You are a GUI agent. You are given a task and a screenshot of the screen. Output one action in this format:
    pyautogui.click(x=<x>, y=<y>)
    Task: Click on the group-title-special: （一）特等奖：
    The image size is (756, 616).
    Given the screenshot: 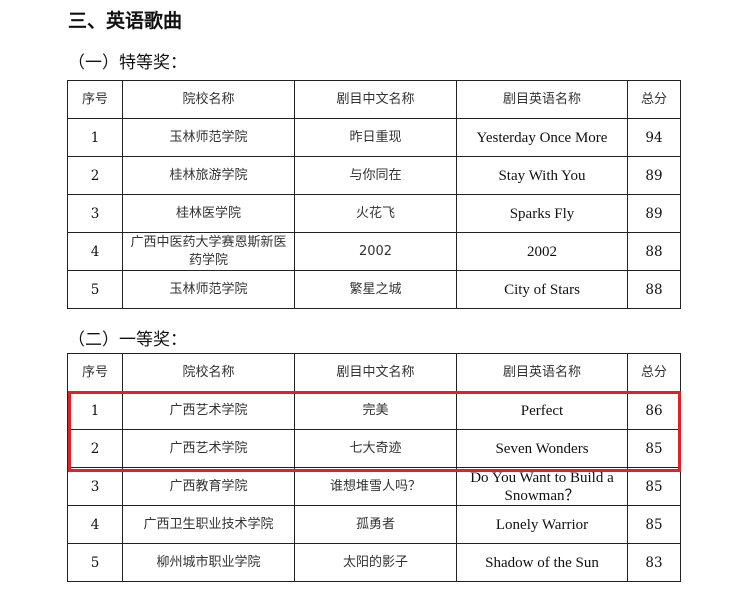 What is the action you would take?
    pyautogui.click(x=127, y=63)
    